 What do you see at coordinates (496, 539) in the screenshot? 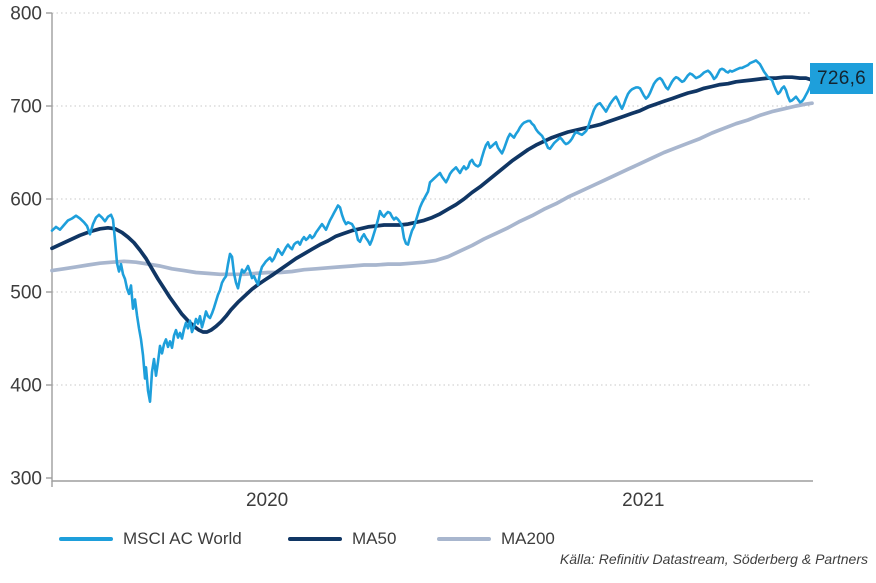
I see `legend-item-ma200: MA200` at bounding box center [496, 539].